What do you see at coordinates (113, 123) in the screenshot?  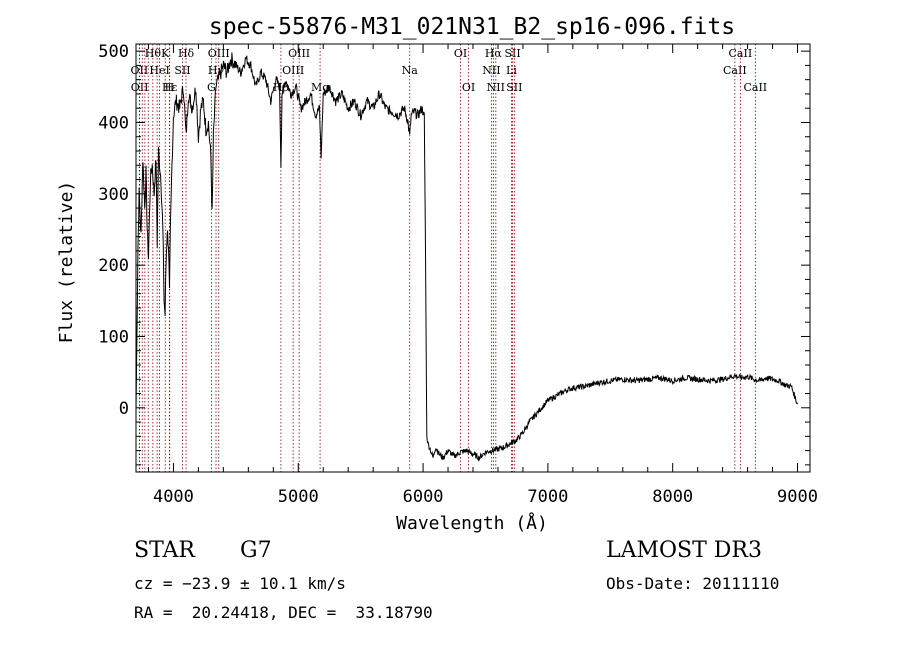 I see `y-tick-label-400: 400` at bounding box center [113, 123].